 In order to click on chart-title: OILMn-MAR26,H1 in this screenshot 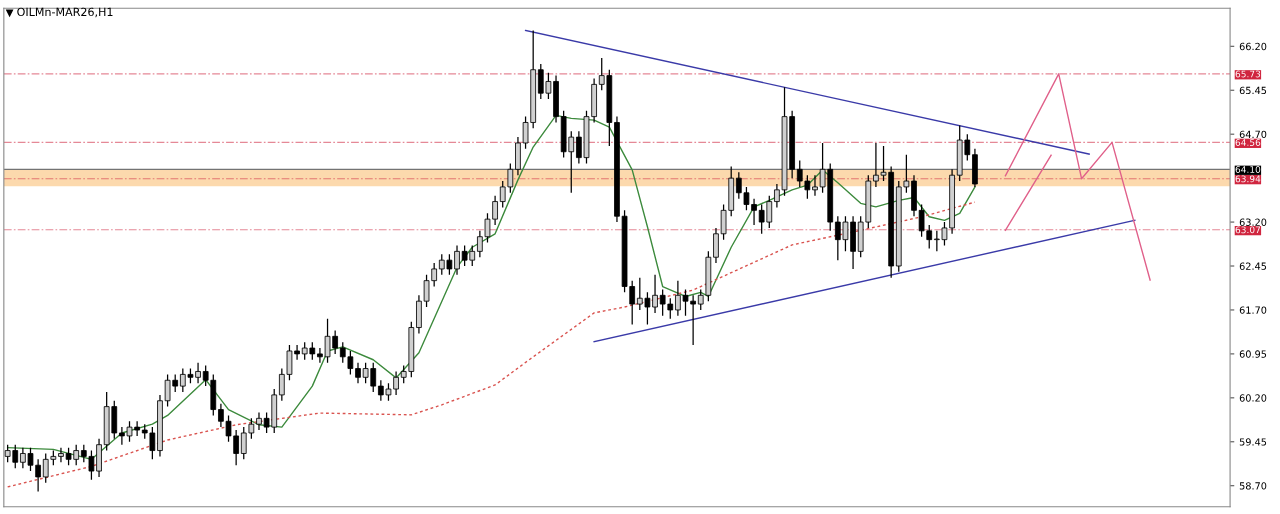, I will do `click(65, 12)`.